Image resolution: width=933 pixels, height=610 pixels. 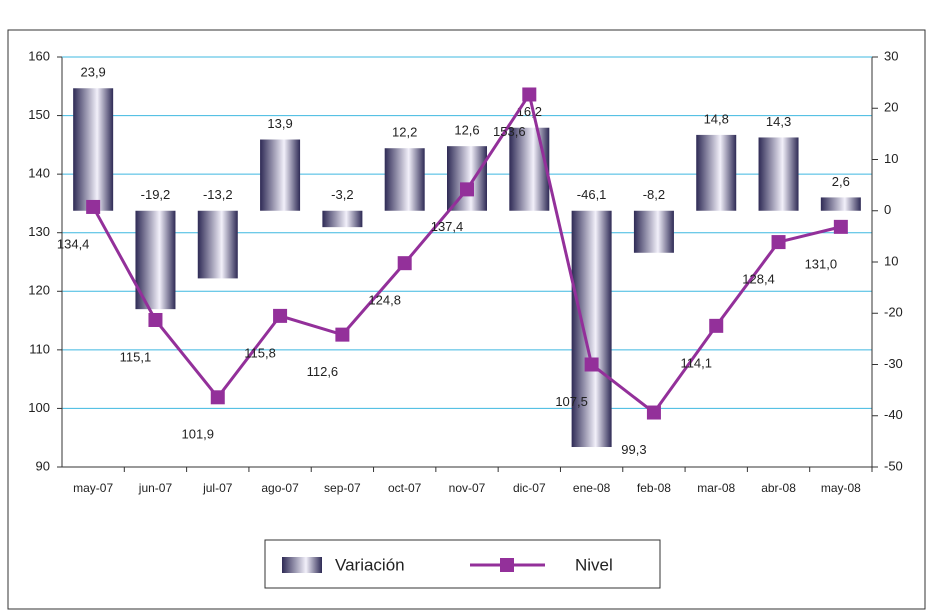 I want to click on line-value-label: 131,0, so click(x=821, y=263).